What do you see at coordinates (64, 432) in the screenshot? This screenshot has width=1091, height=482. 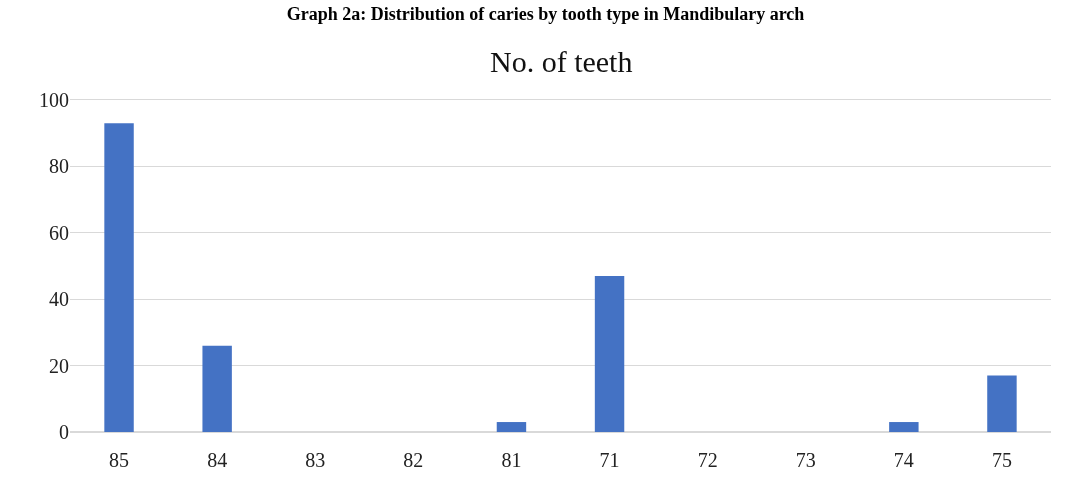 I see `y-tick-label: 0` at bounding box center [64, 432].